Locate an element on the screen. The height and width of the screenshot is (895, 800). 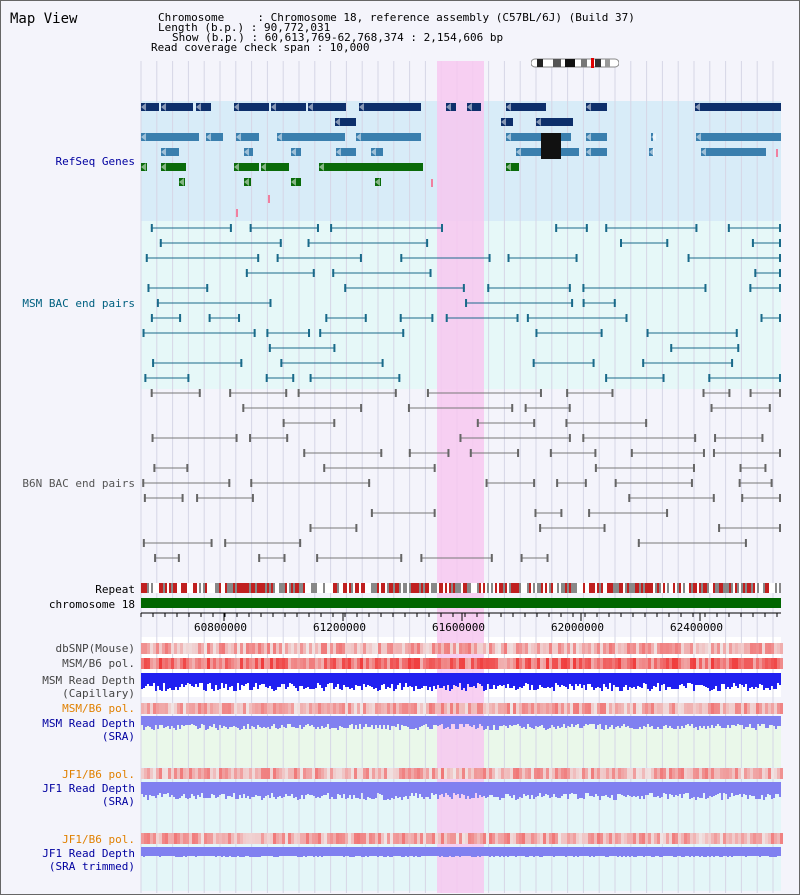
track-label-msm-depth-sra-sub: (SRA) is located at coordinates (118, 736).